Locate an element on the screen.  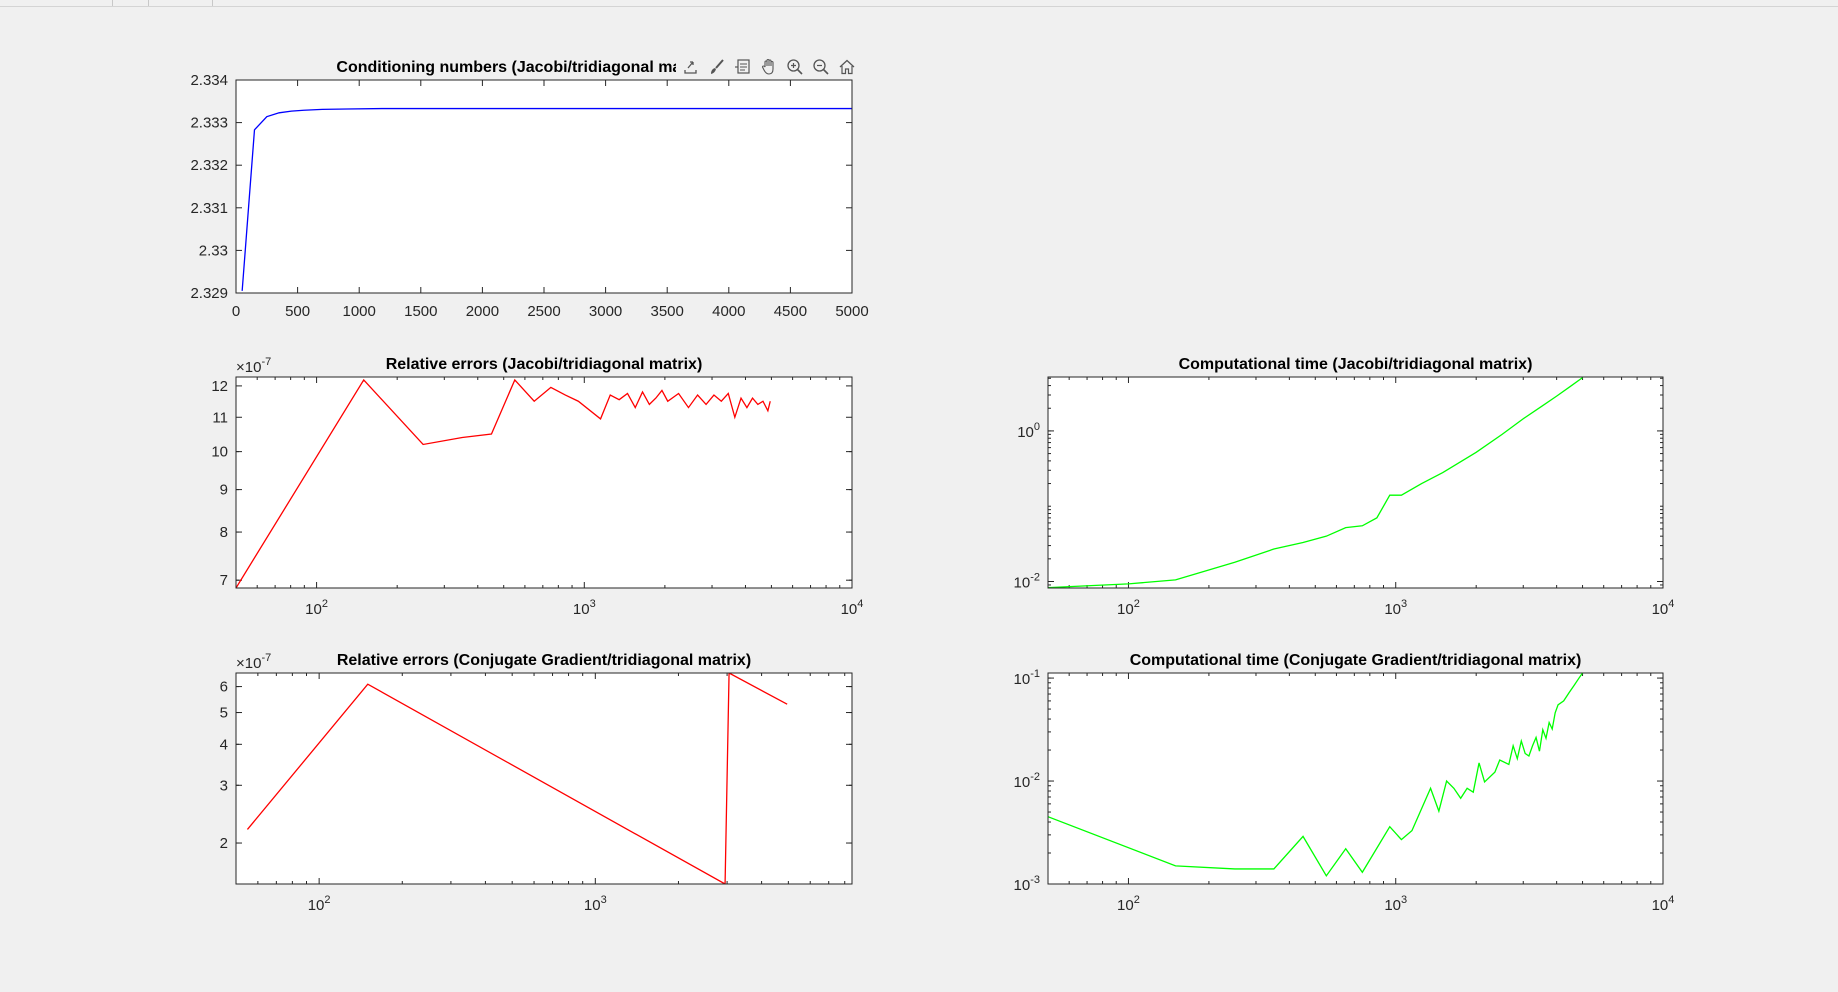
x-tick-label: 3500 is located at coordinates (667, 311).